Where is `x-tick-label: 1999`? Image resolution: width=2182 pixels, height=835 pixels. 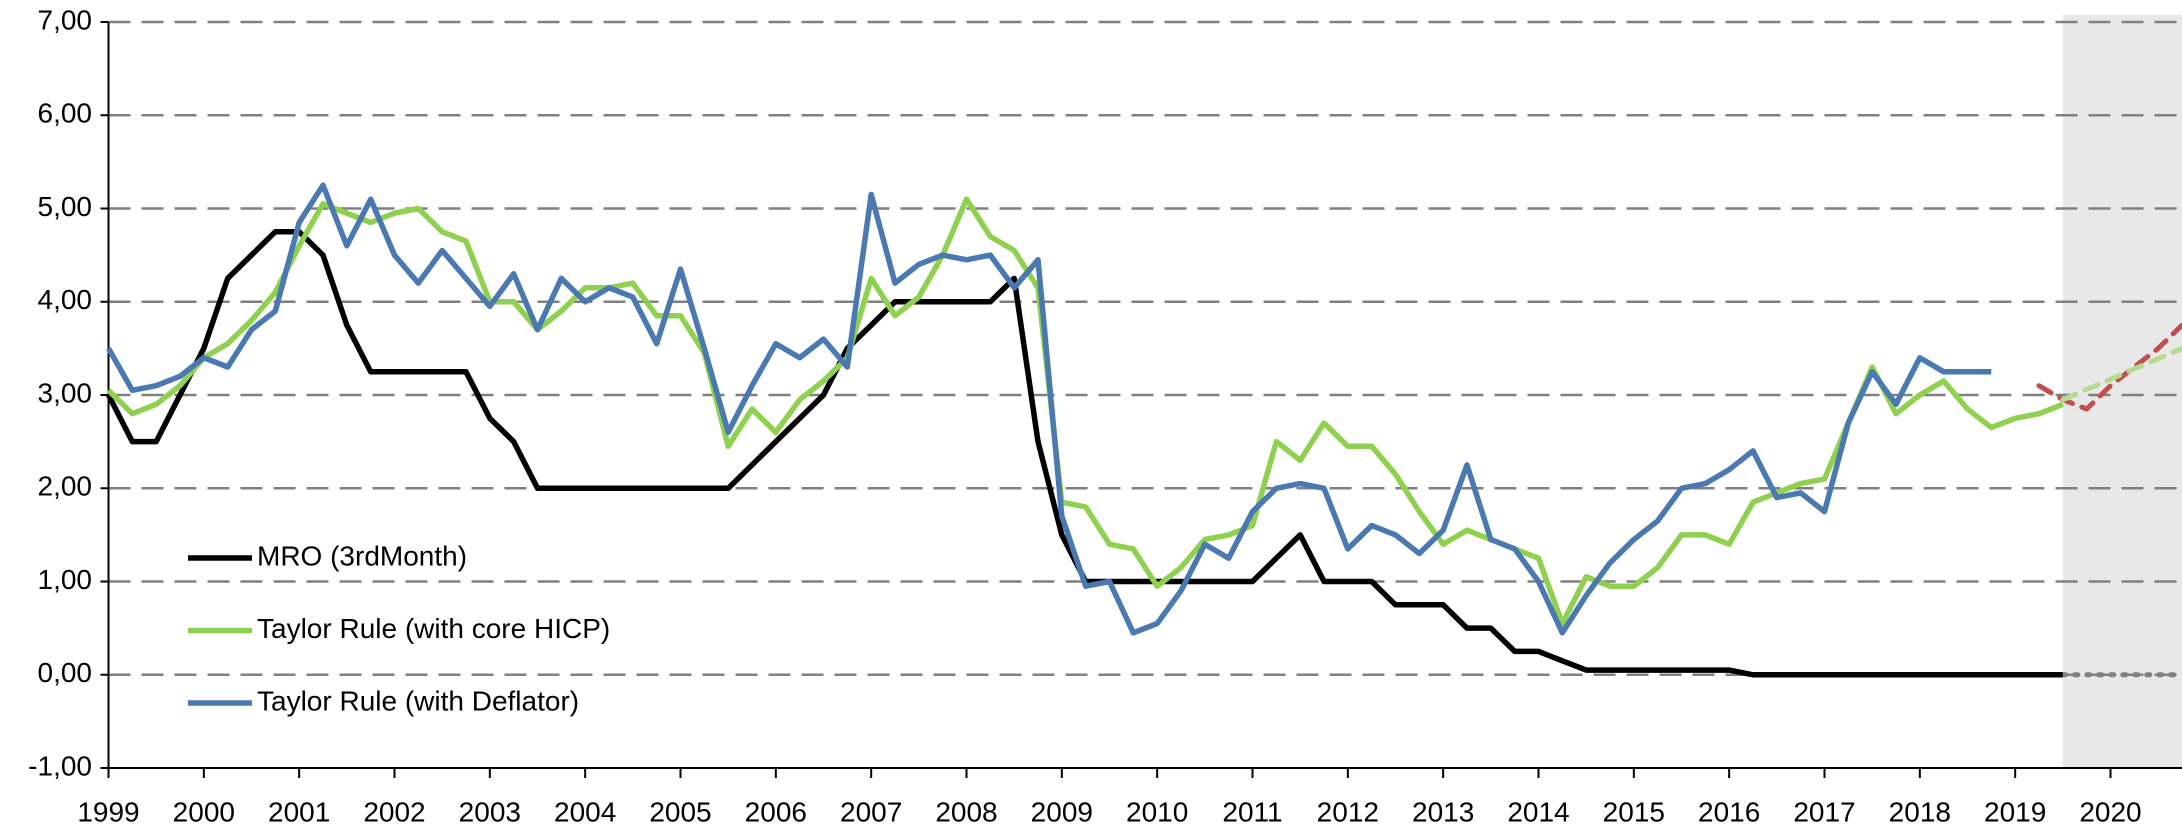
x-tick-label: 1999 is located at coordinates (108, 811).